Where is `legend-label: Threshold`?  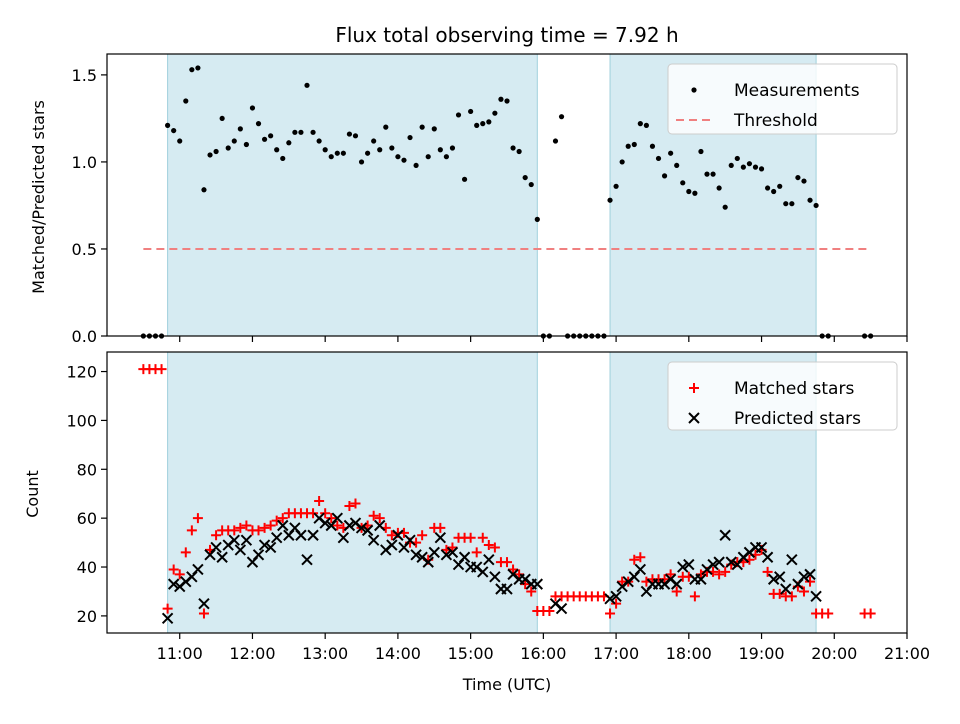
legend-label: Threshold is located at coordinates (775, 121).